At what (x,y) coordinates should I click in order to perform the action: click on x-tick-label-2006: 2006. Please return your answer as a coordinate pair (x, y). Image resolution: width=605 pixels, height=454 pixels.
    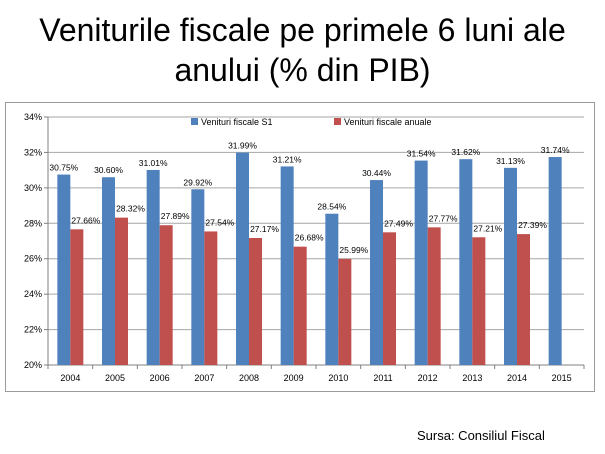
    Looking at the image, I should click on (160, 378).